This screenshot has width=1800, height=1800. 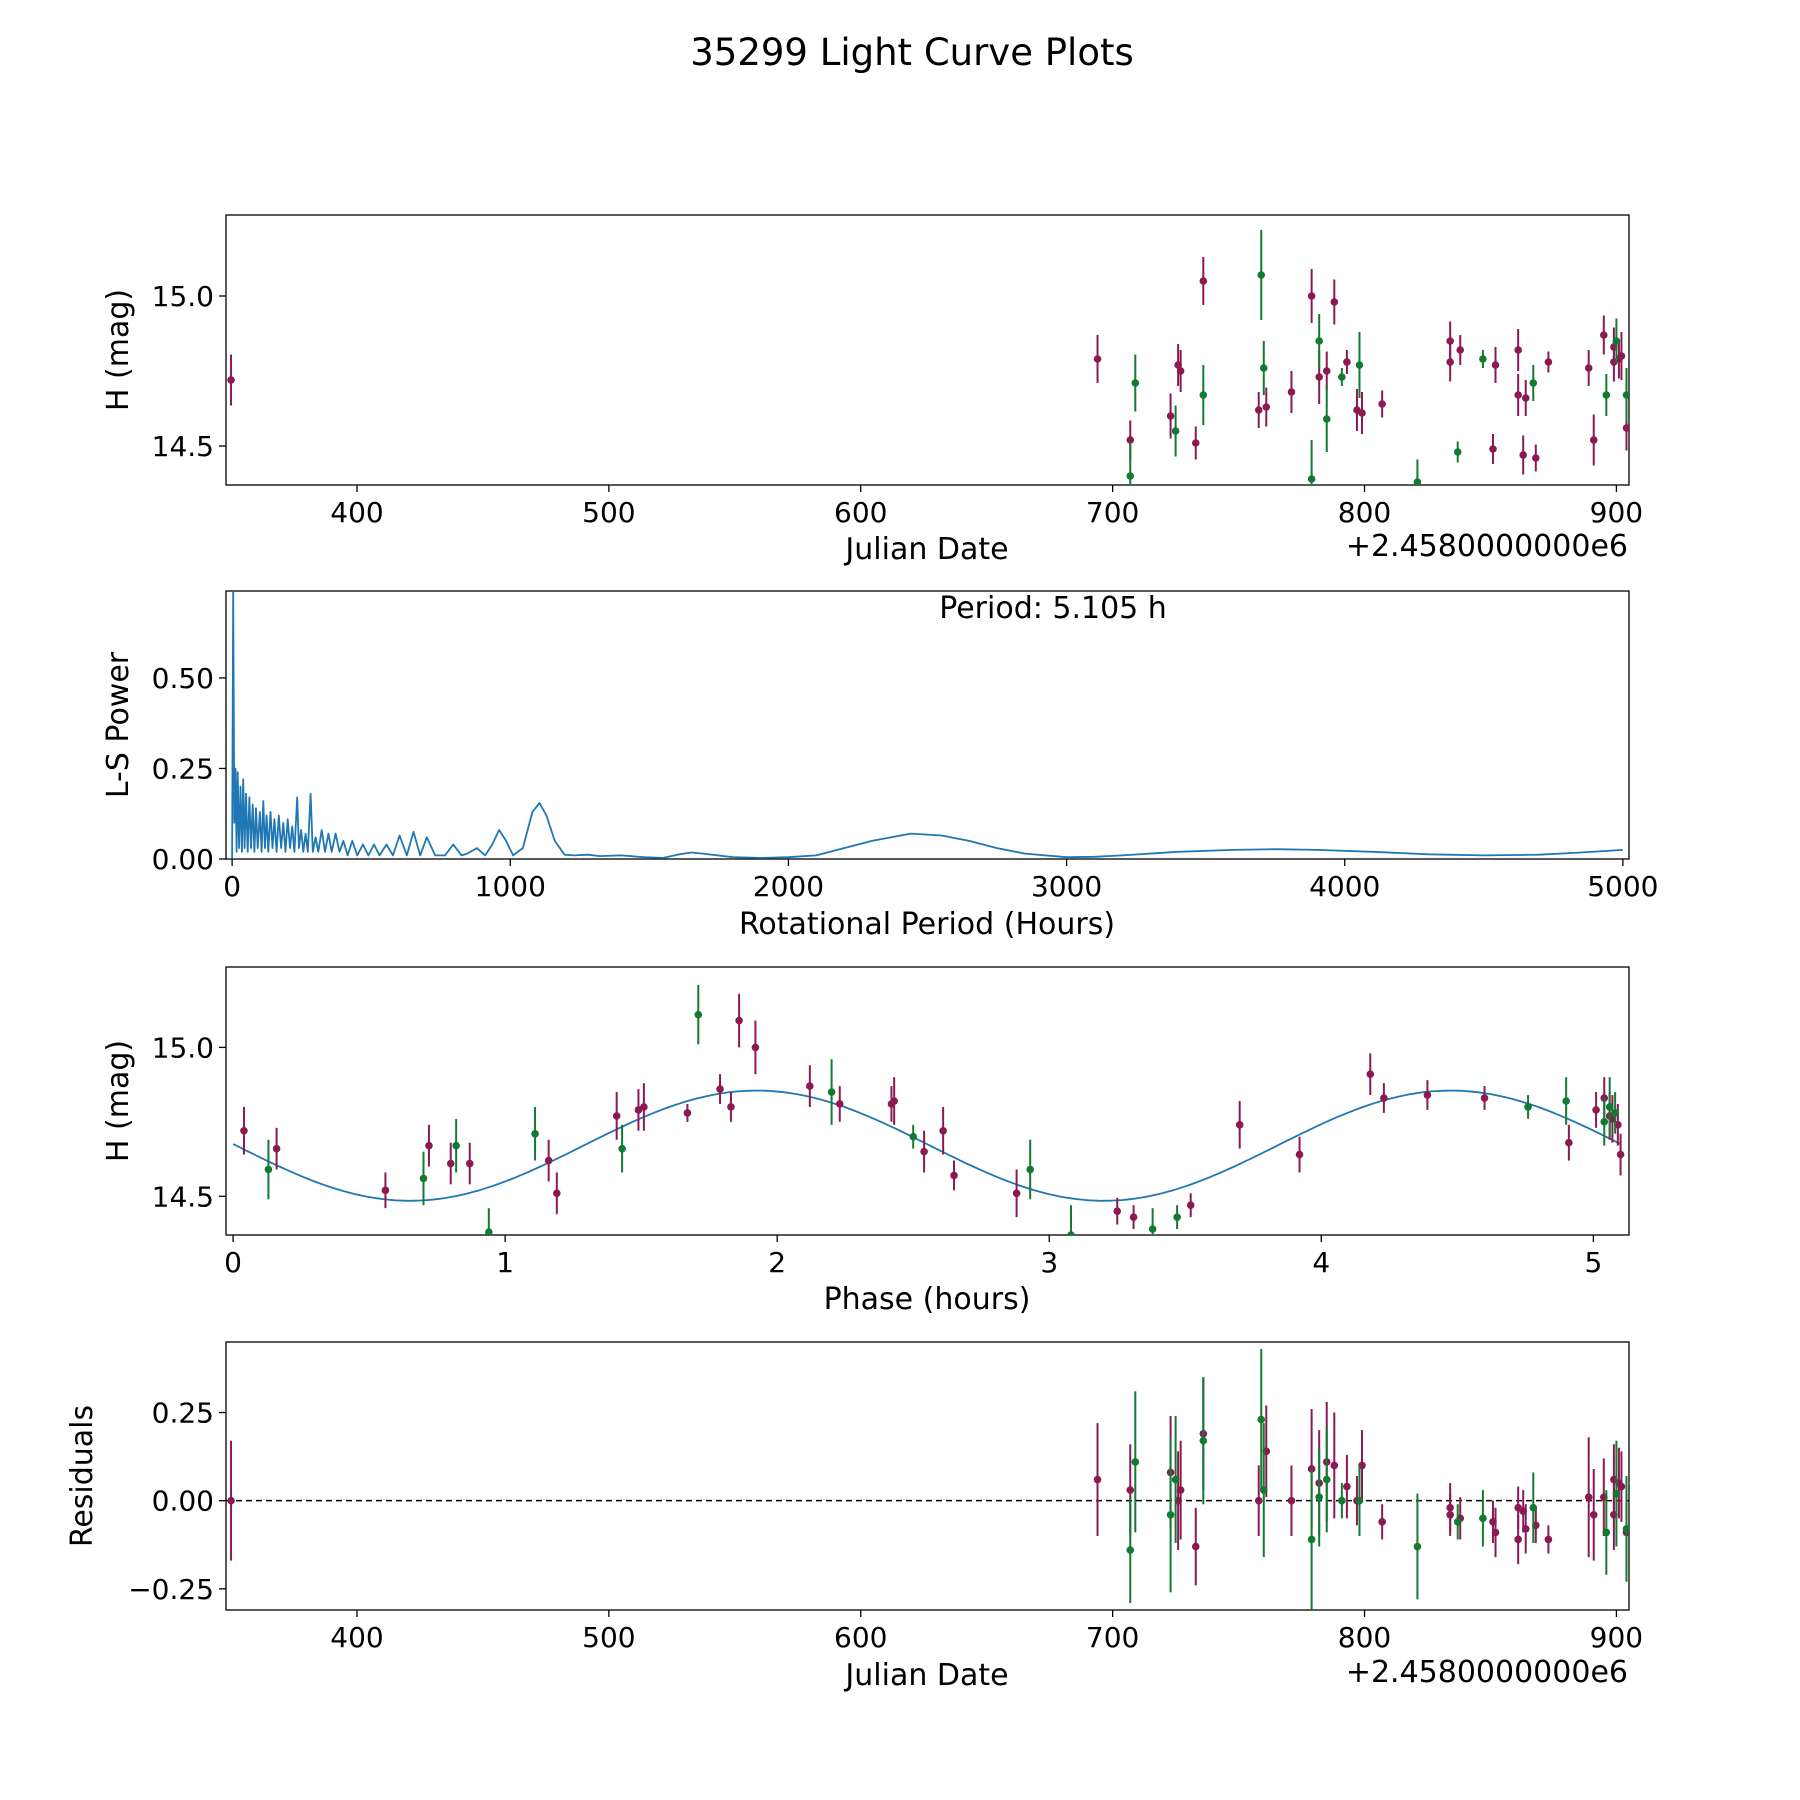 I want to click on phased-y-tick-label: 15.0, so click(x=183, y=1047).